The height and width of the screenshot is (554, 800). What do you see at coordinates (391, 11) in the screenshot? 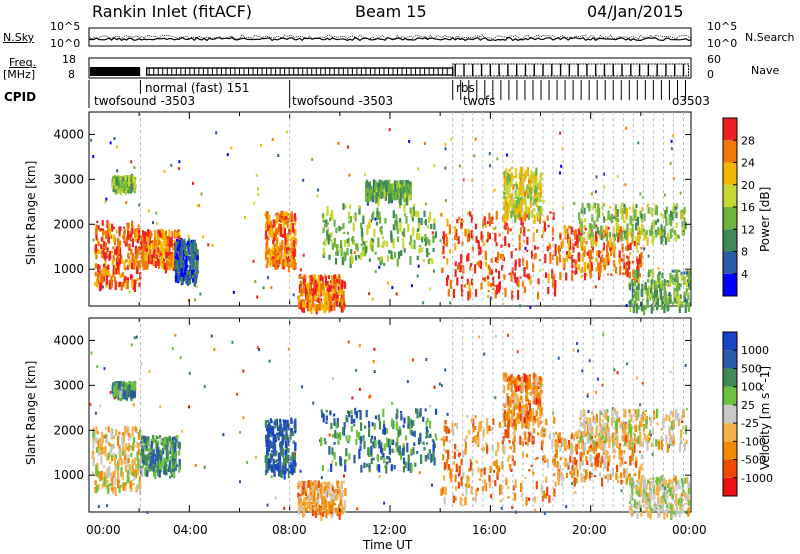
I see `beam-label: Beam 15` at bounding box center [391, 11].